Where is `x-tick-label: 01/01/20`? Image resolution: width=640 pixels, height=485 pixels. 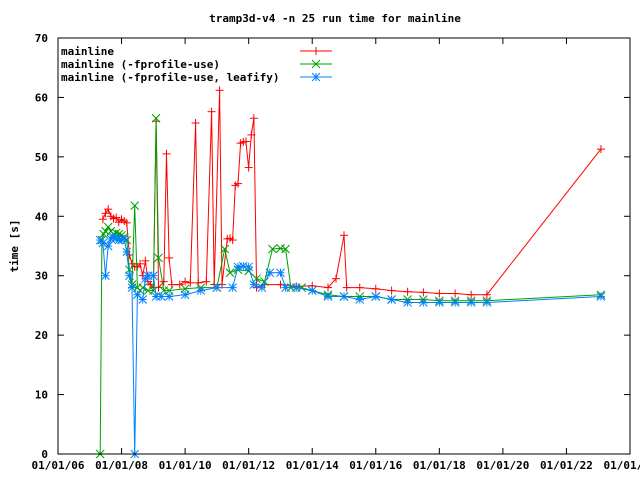 x-tick-label: 01/01/20 is located at coordinates (502, 465).